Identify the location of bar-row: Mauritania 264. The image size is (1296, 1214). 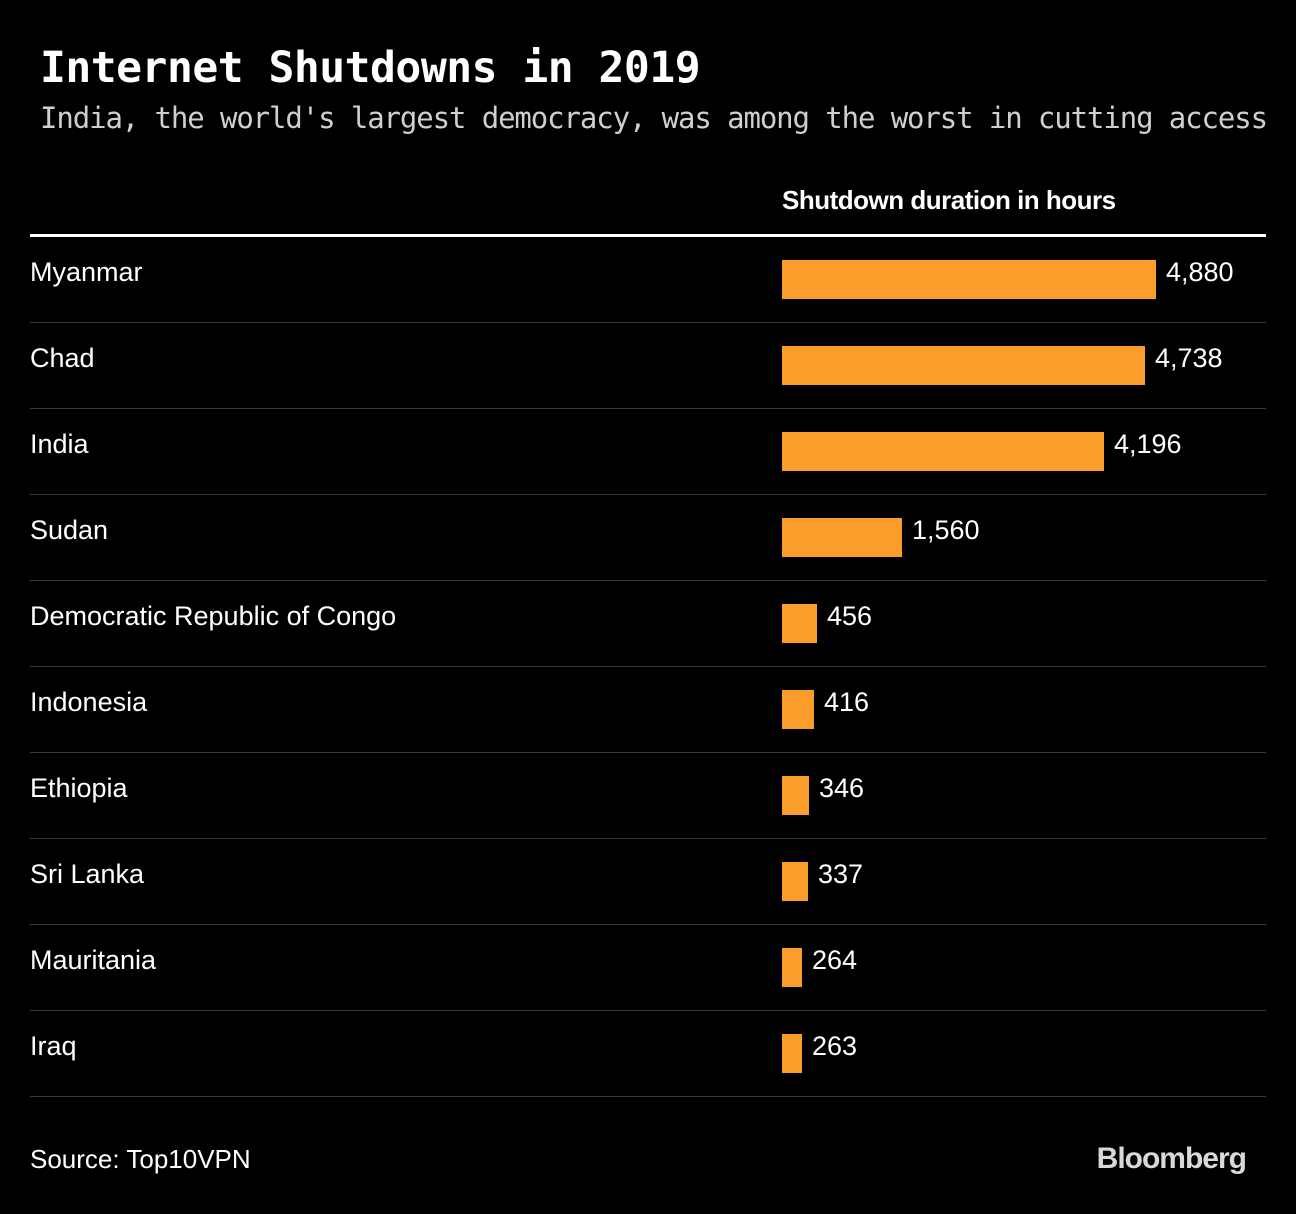
(648, 968).